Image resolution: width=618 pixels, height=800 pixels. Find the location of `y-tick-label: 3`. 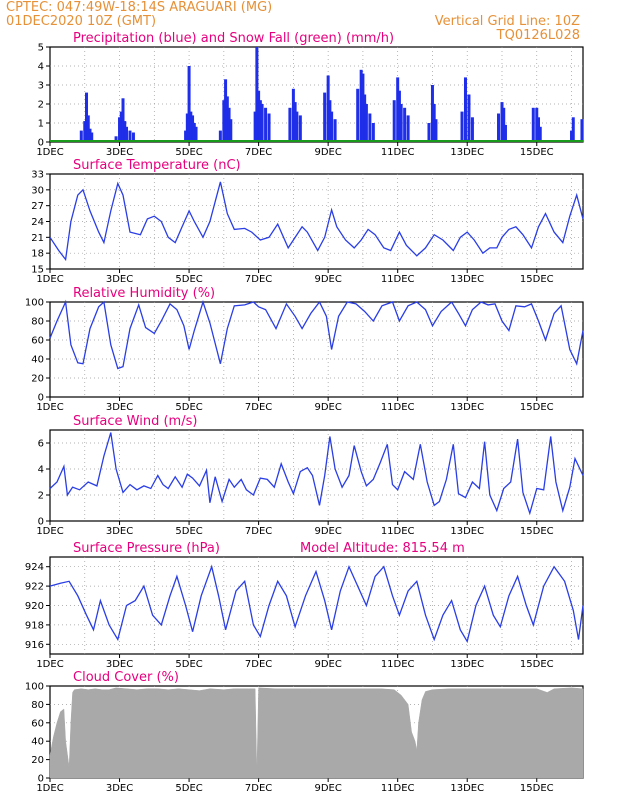

y-tick-label: 3 is located at coordinates (41, 86).